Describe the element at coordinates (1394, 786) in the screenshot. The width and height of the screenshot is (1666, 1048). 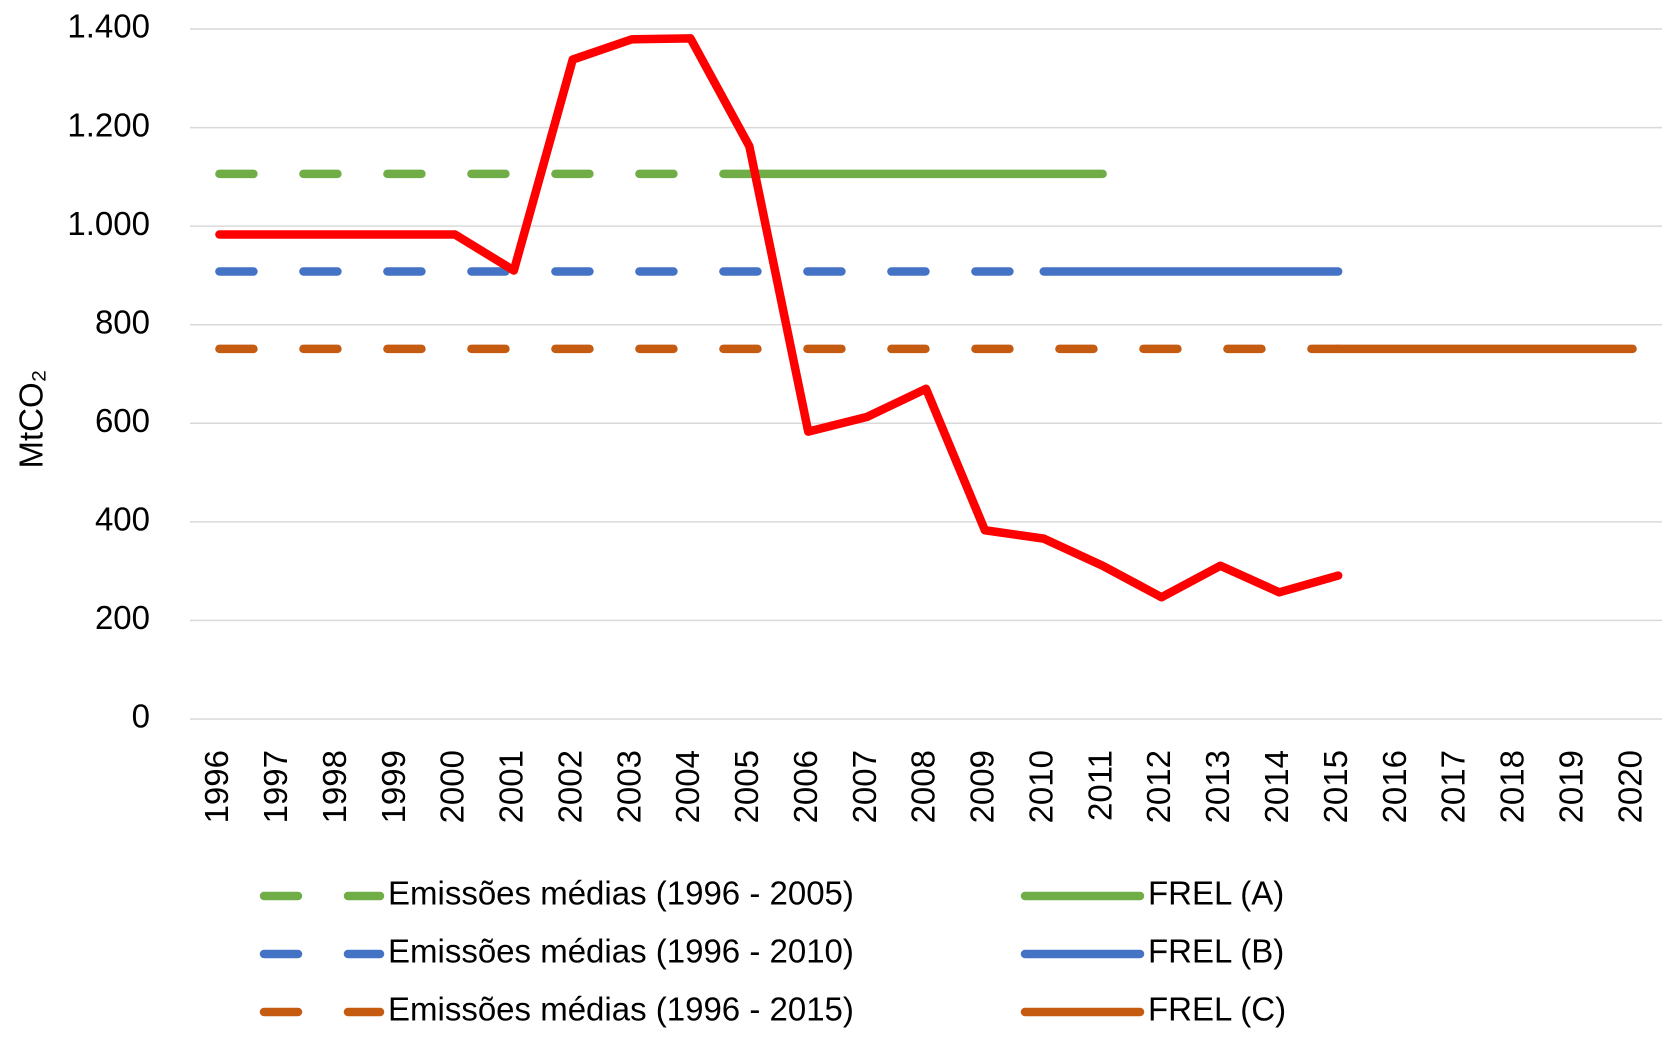
I see `x-tick-label: 2016` at that location.